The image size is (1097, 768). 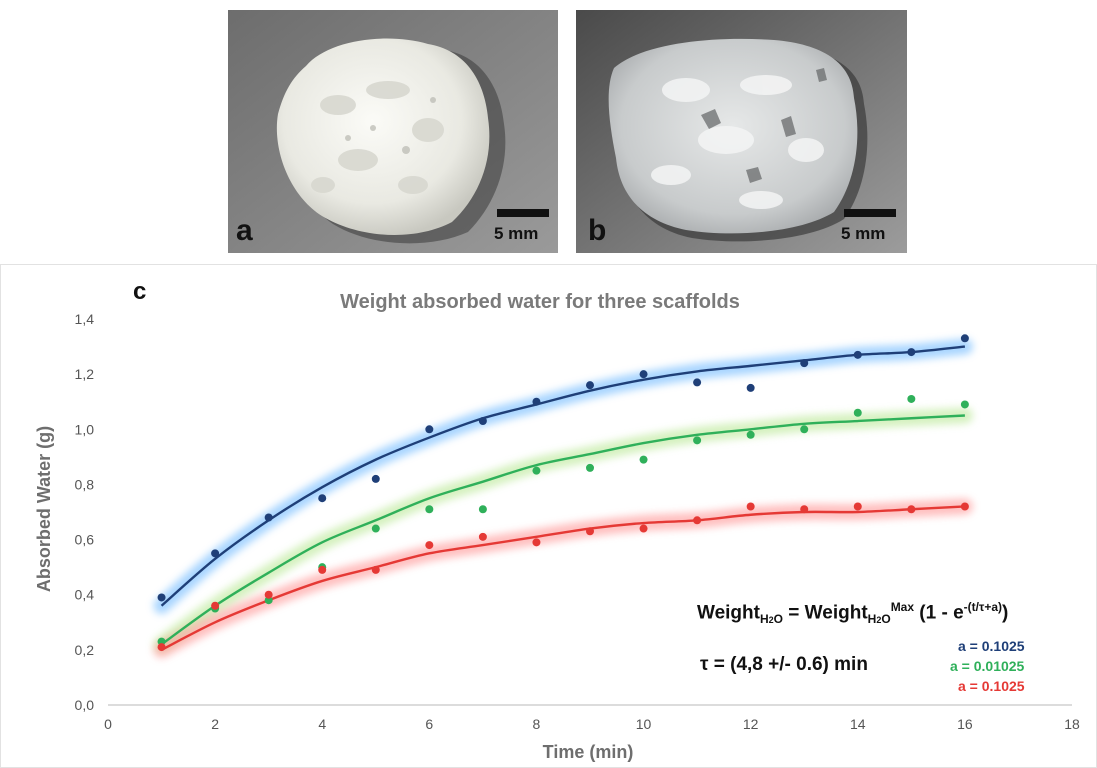 I want to click on x-tick-label: 14, so click(x=858, y=724).